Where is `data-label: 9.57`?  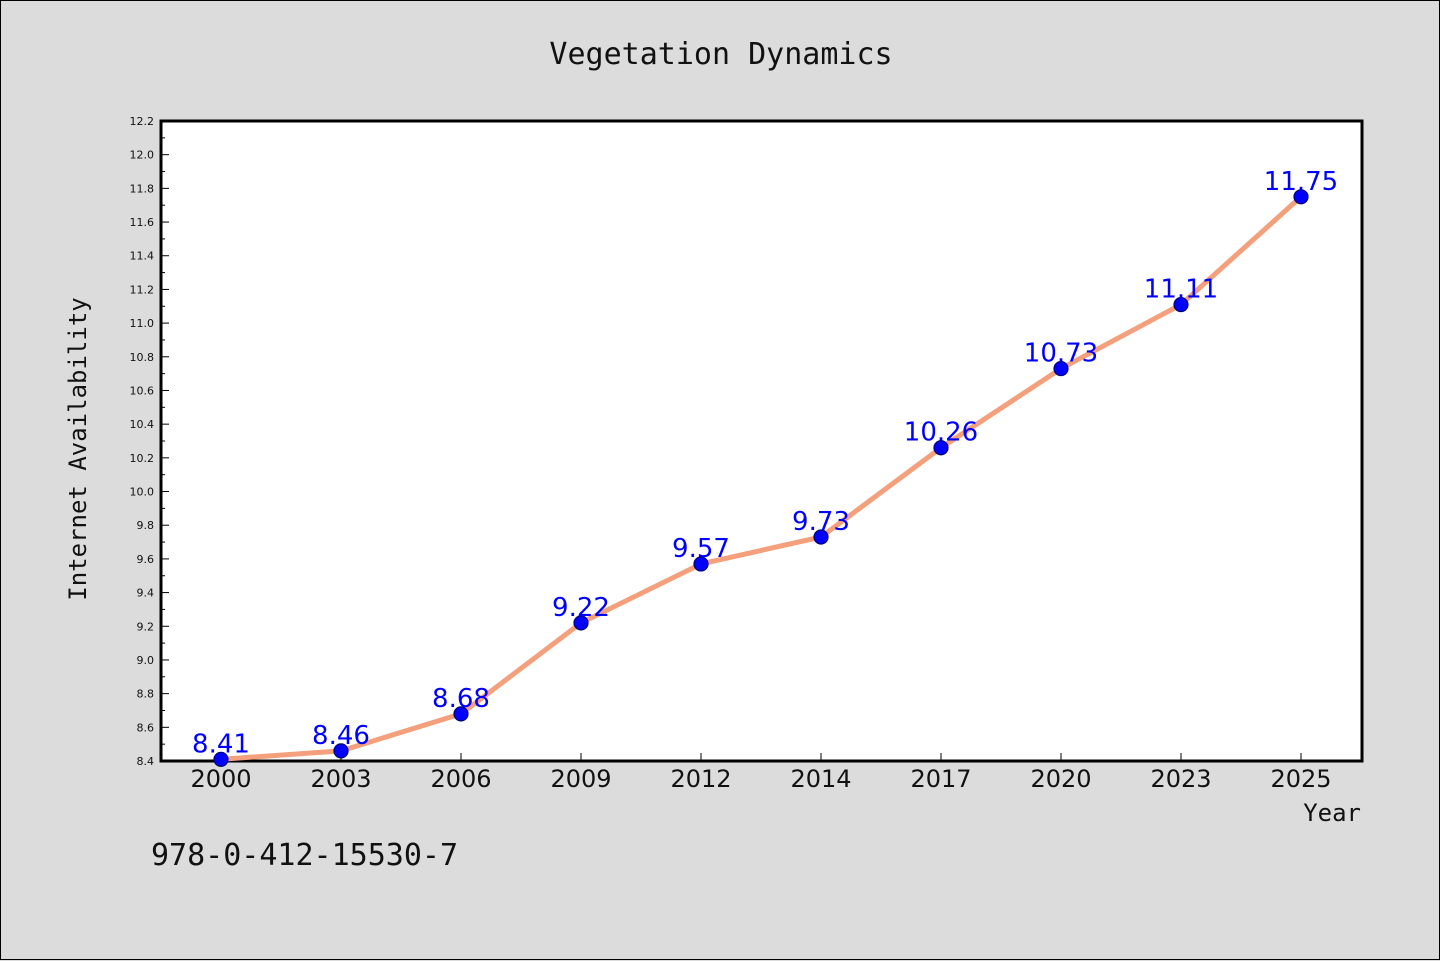 data-label: 9.57 is located at coordinates (701, 549).